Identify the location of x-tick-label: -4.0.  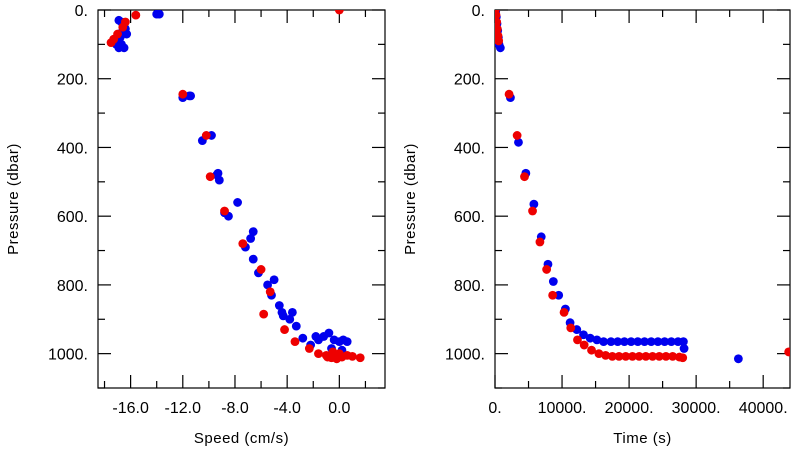
(287, 408).